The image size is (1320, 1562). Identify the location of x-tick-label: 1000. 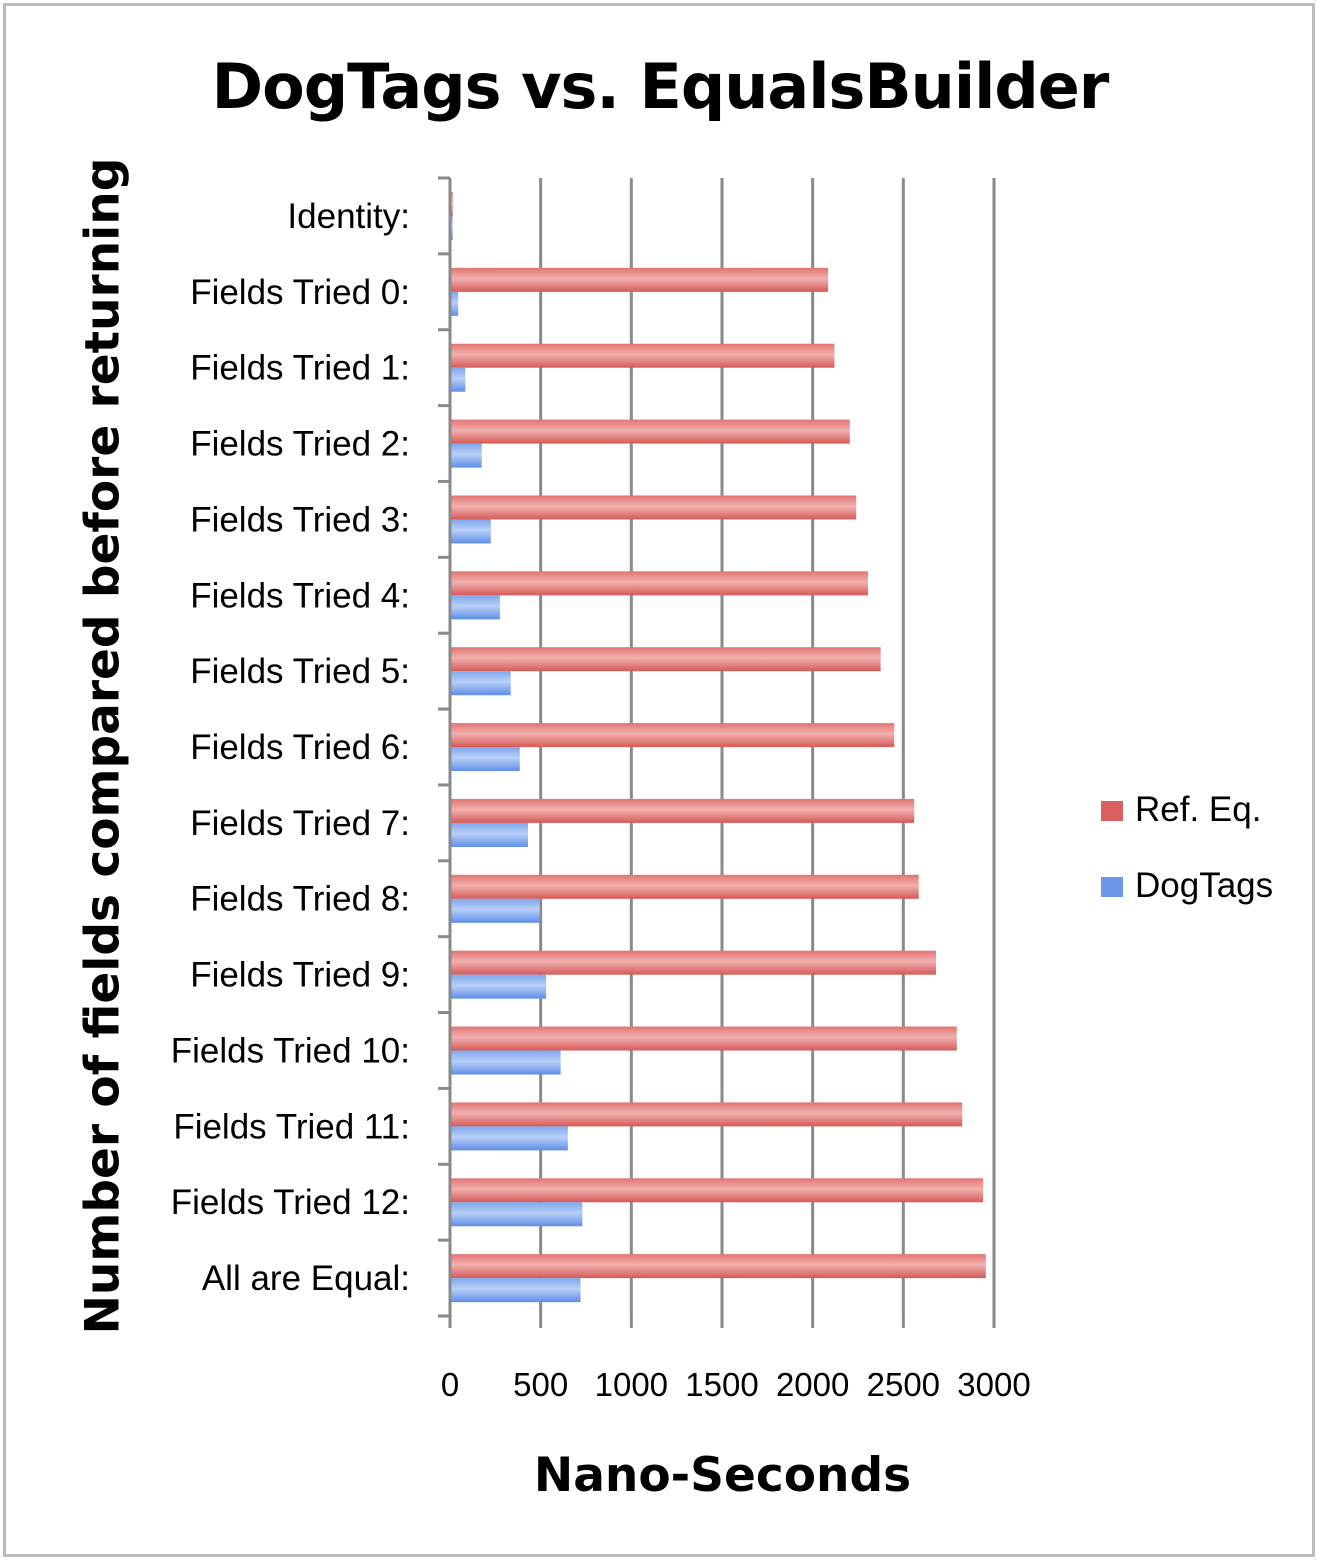
(631, 1384).